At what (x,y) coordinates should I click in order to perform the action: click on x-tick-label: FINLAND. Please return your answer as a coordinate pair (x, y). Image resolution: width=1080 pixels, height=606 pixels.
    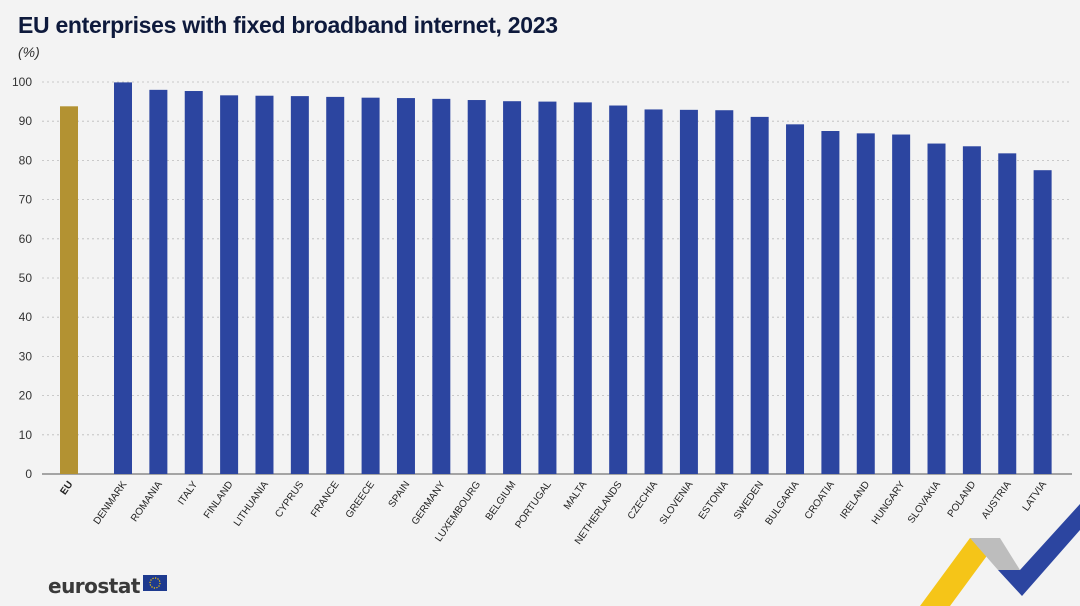
    Looking at the image, I should click on (219, 499).